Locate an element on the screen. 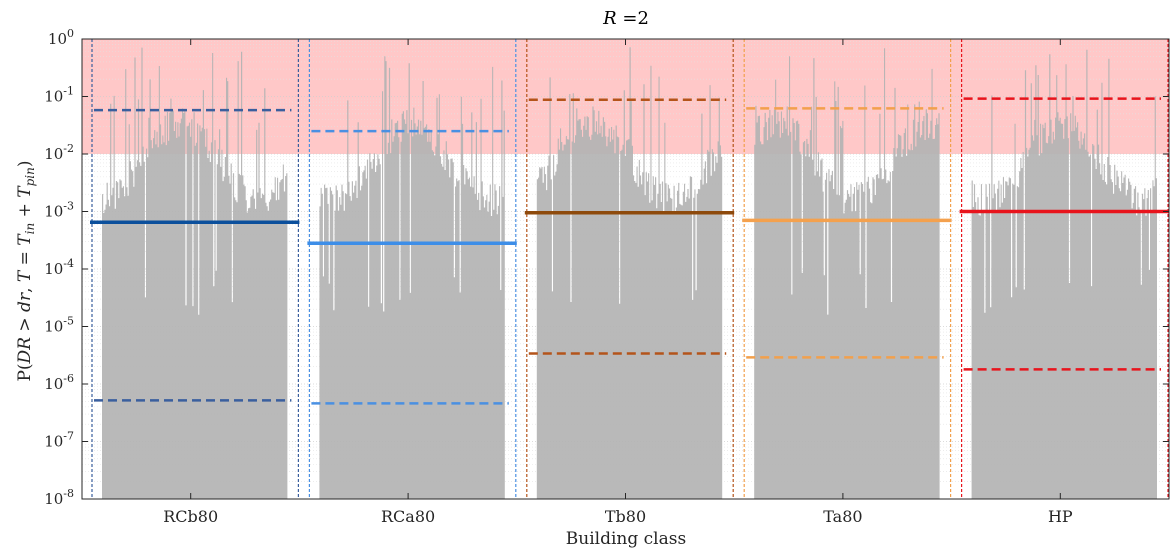 This screenshot has height=551, width=1171. y-tick-label: 10⁻¹ is located at coordinates (59, 95).